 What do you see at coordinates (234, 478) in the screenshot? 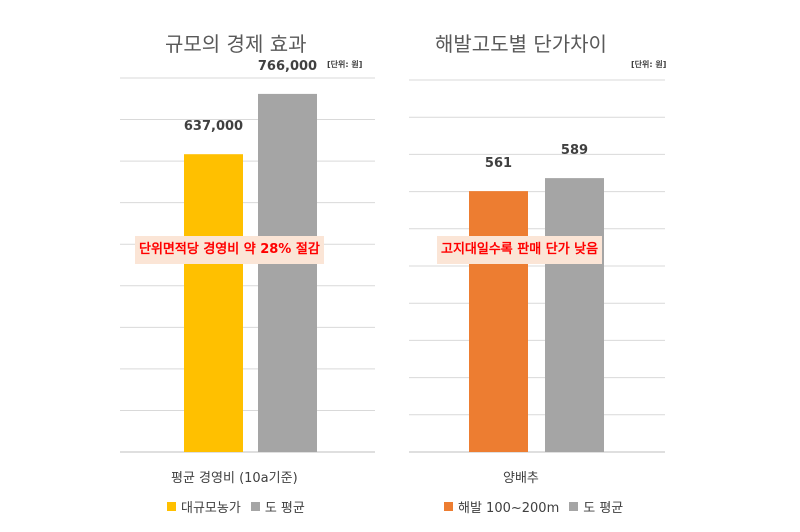
I see `category-label: 평균 경영비 (10a기준)` at bounding box center [234, 478].